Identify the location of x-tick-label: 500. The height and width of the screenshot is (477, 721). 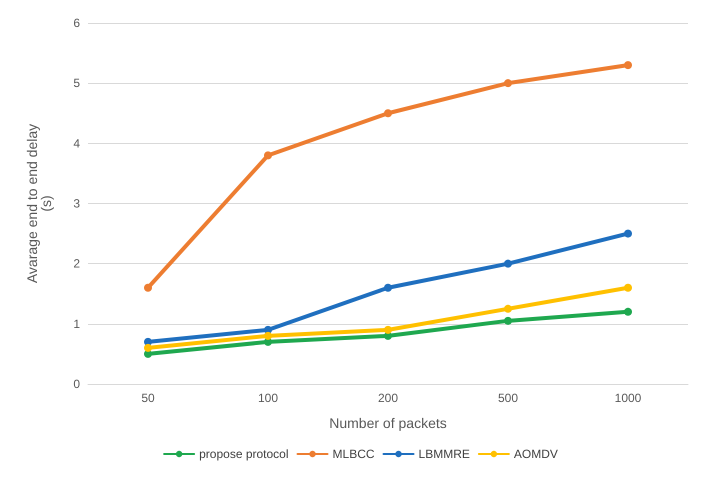
(508, 398).